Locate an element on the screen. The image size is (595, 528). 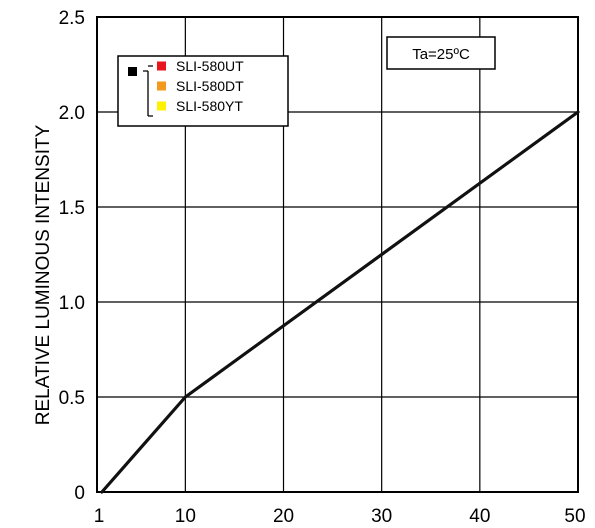
annotation-text: Ta=25ºC is located at coordinates (441, 54).